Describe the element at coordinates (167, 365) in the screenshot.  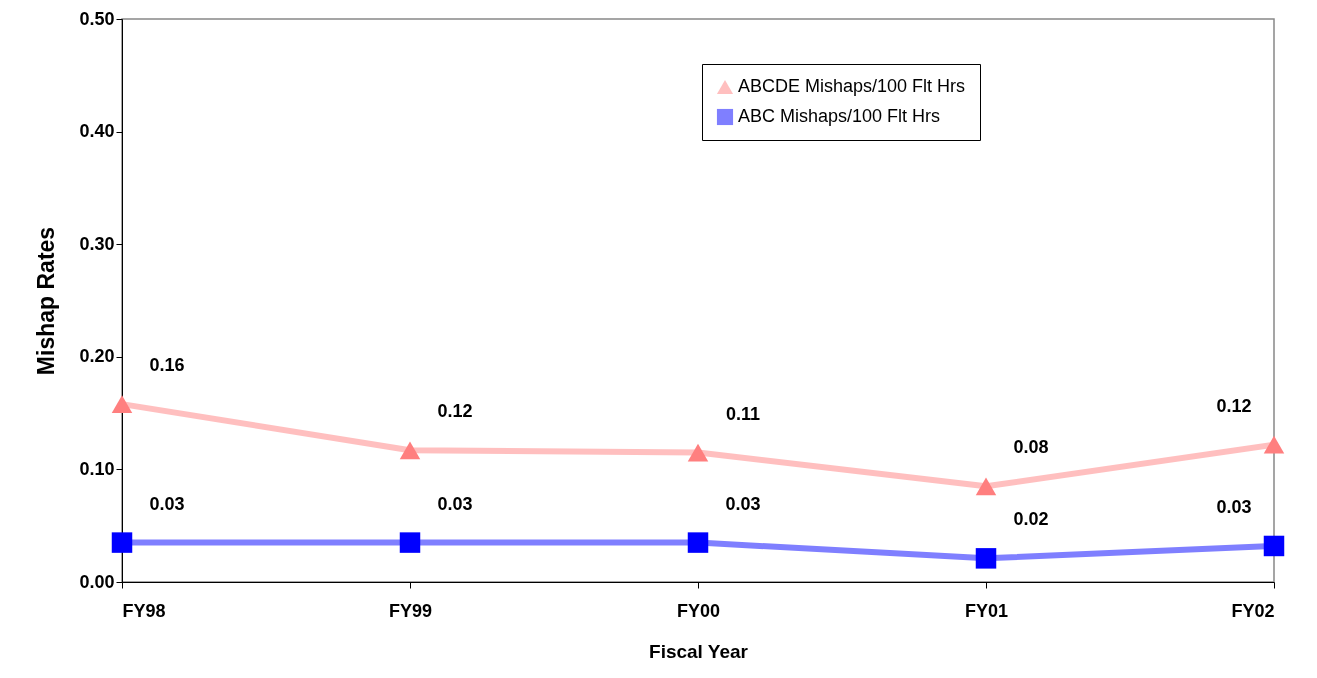
I see `data-label: 0.16` at that location.